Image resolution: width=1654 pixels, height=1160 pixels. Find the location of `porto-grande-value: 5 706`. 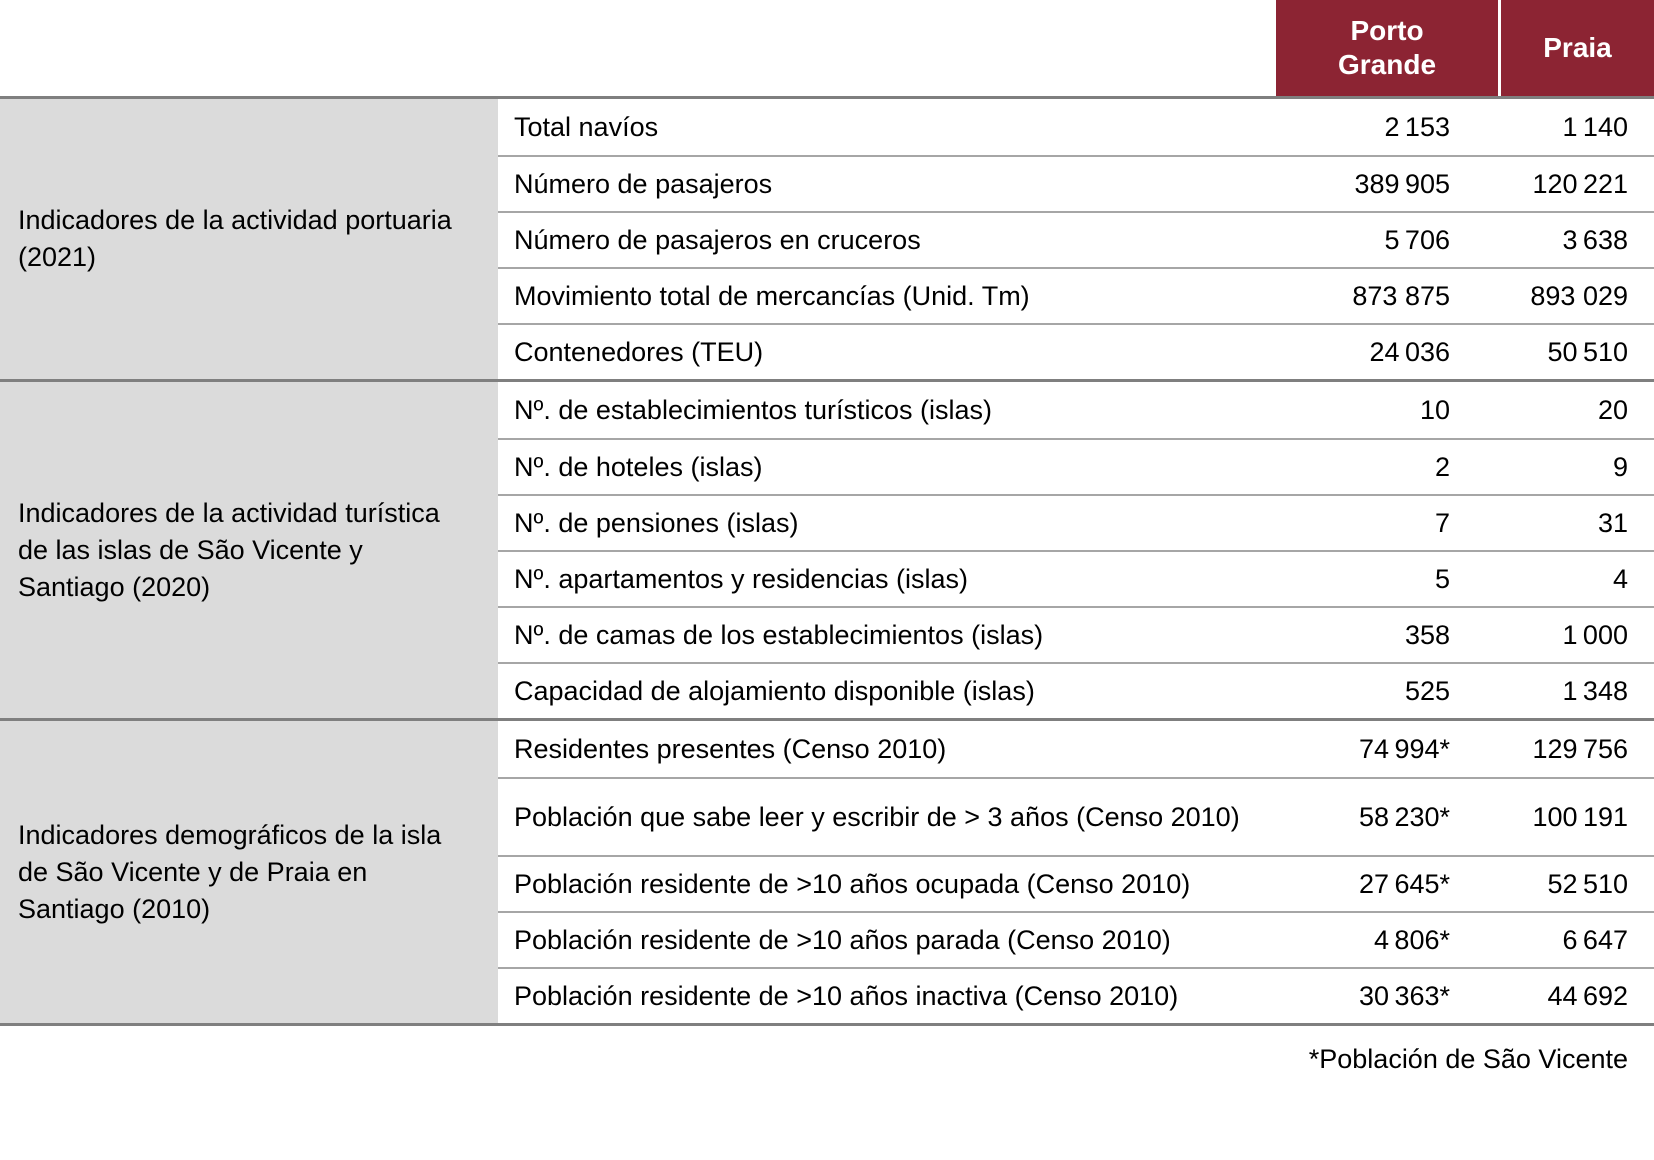

porto-grande-value: 5 706 is located at coordinates (1387, 239).